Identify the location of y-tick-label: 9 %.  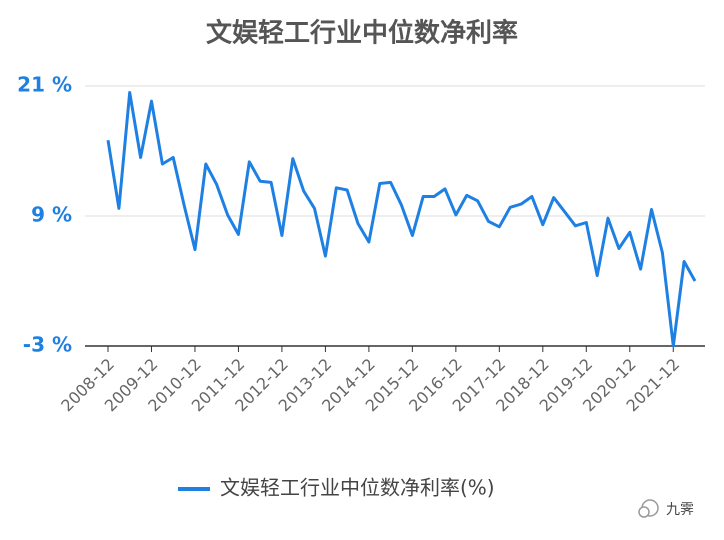
(51, 215).